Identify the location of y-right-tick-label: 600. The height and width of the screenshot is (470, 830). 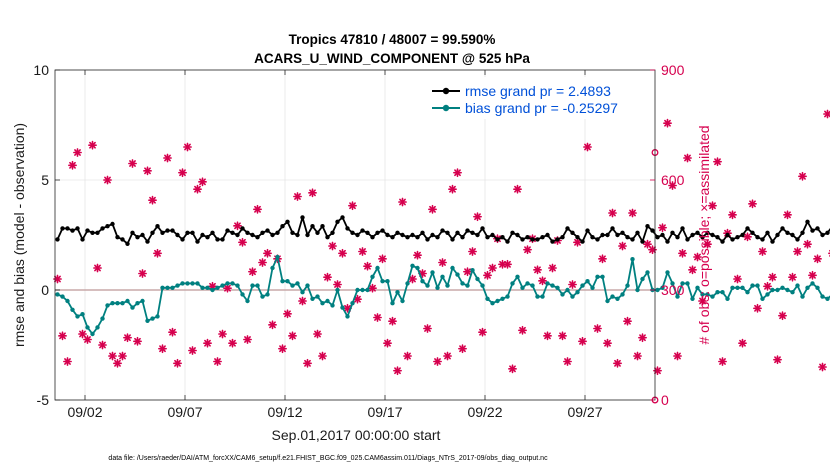
(673, 180).